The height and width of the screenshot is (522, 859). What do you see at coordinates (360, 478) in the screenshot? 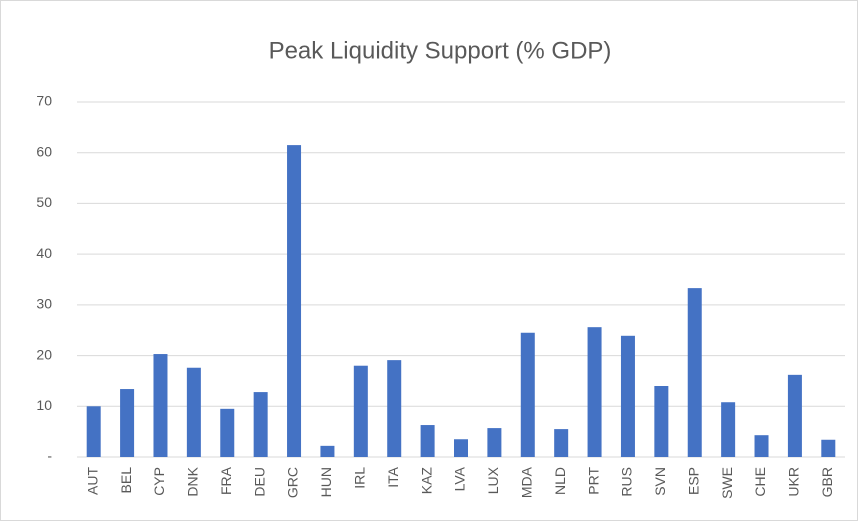
I see `x-tick-label: IRL` at bounding box center [360, 478].